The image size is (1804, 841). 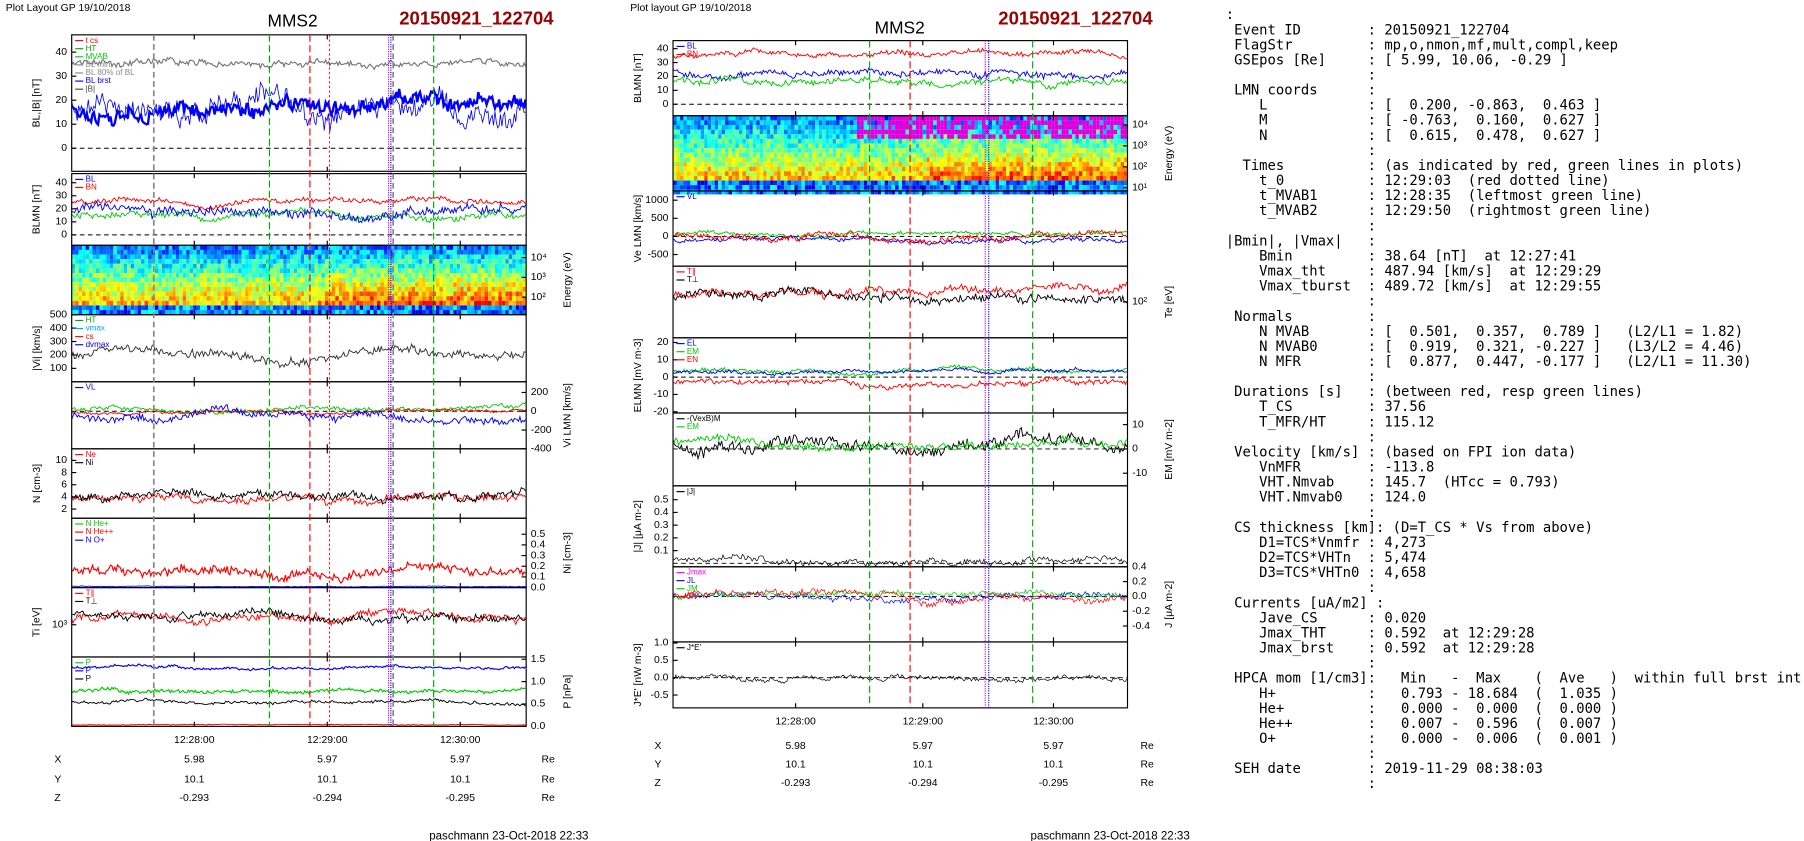 I want to click on summary-line: L : [ 0.200, -0.863, 0.463 ], so click(x=1413, y=106).